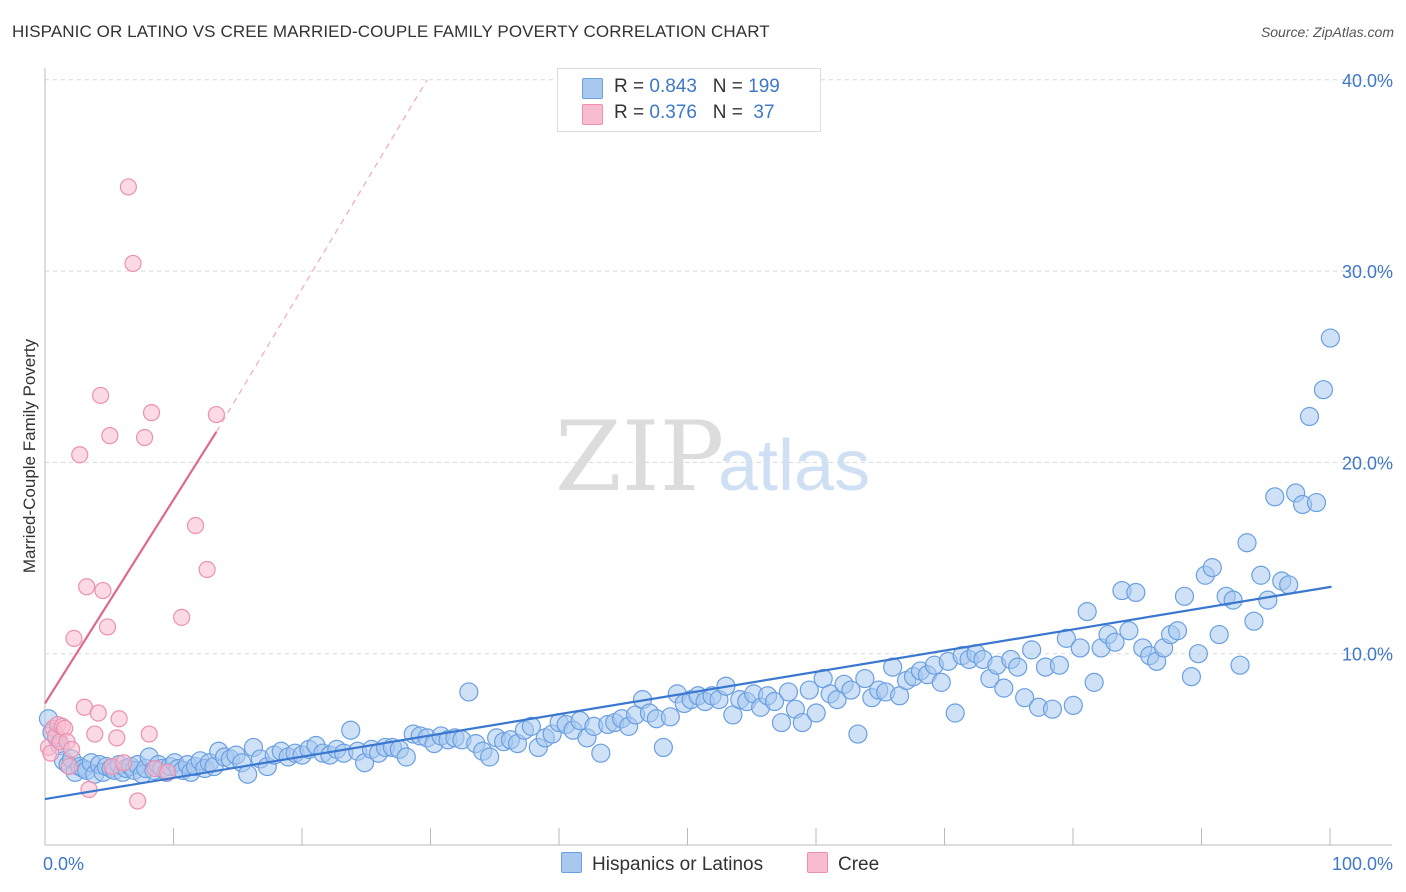  What do you see at coordinates (764, 86) in the screenshot?
I see `legend-n-value: 199` at bounding box center [764, 86].